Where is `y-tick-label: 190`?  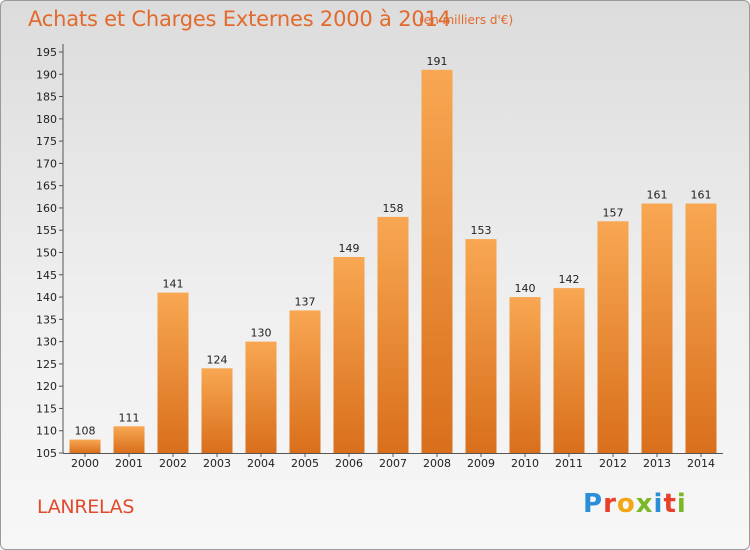
y-tick-label: 190 is located at coordinates (46, 74).